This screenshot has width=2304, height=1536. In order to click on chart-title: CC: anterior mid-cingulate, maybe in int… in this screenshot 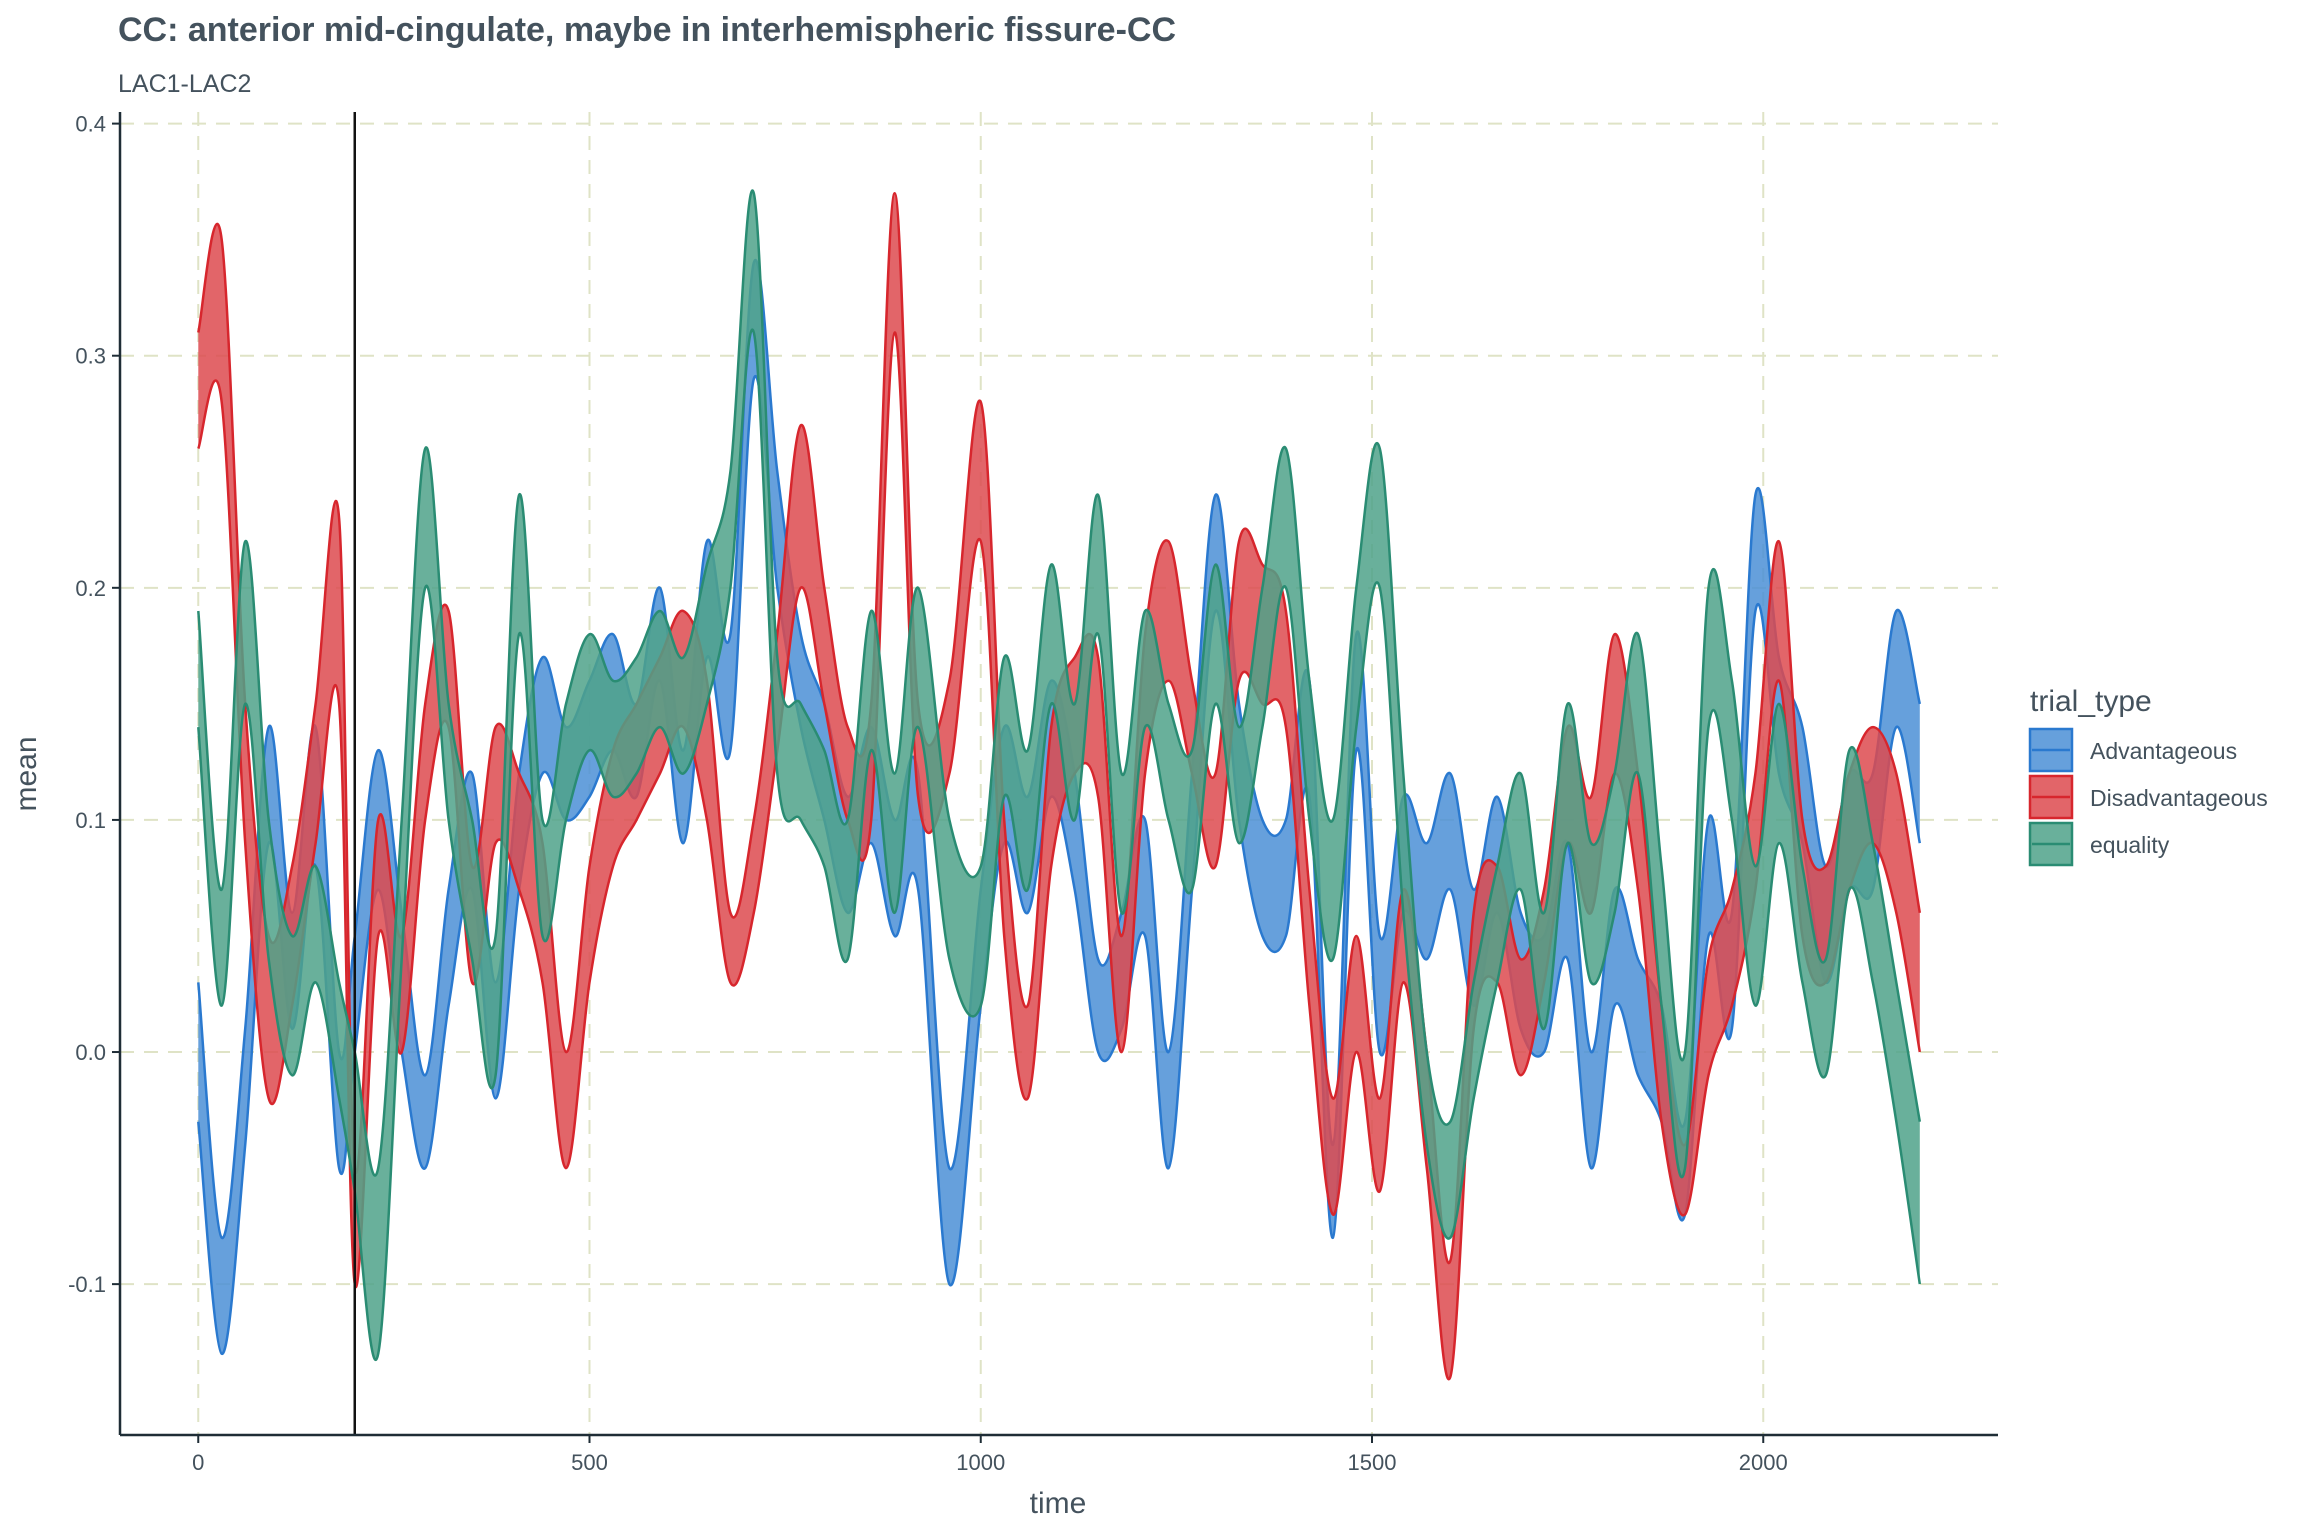, I will do `click(647, 30)`.